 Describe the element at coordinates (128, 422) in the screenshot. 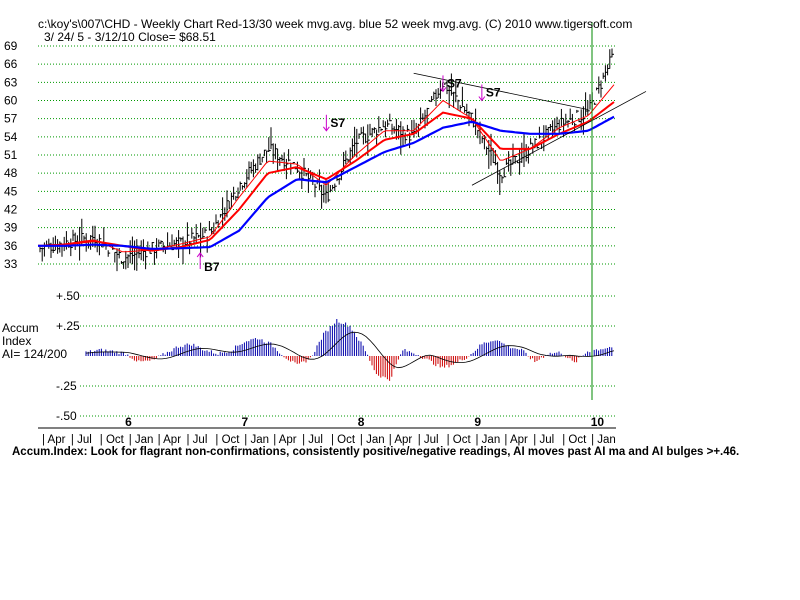

I see `x-year-label: 6` at that location.